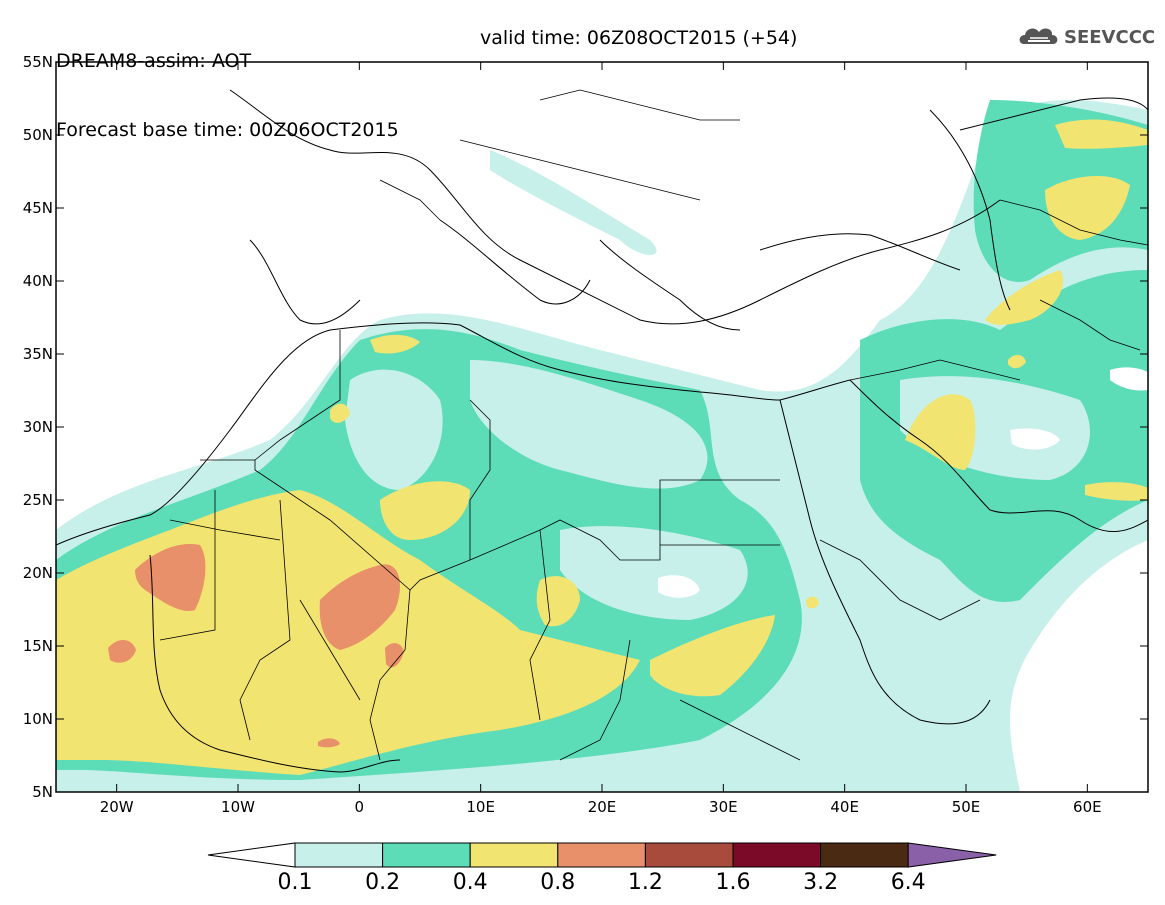 Image resolution: width=1165 pixels, height=905 pixels. Describe the element at coordinates (558, 882) in the screenshot. I see `colorbar-label: 0.8` at that location.